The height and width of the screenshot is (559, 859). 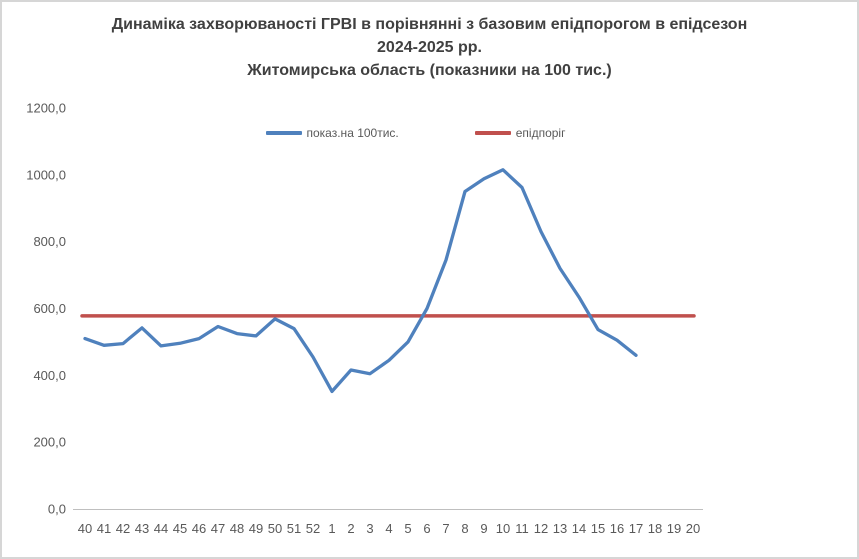 I want to click on x-axis-tick-label: 48, so click(x=237, y=528).